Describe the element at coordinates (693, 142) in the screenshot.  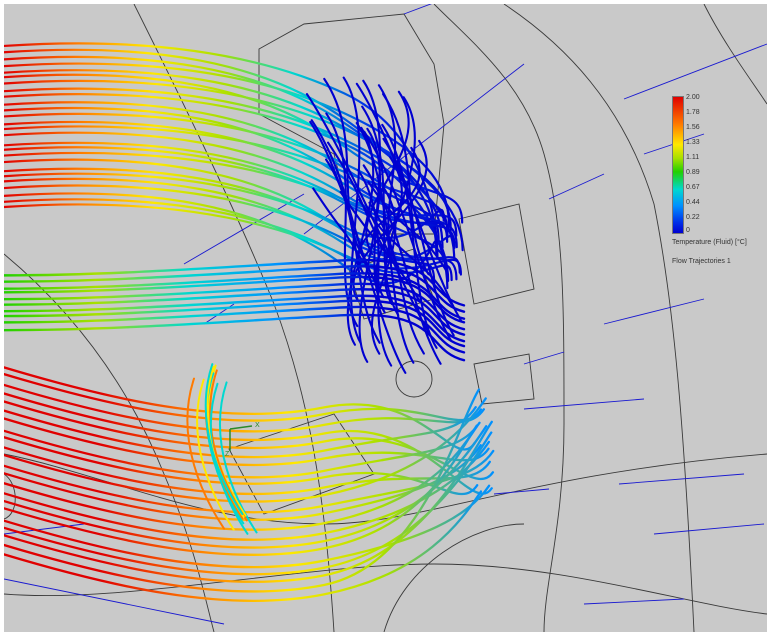
I see `legend-tick: 1.33` at that location.